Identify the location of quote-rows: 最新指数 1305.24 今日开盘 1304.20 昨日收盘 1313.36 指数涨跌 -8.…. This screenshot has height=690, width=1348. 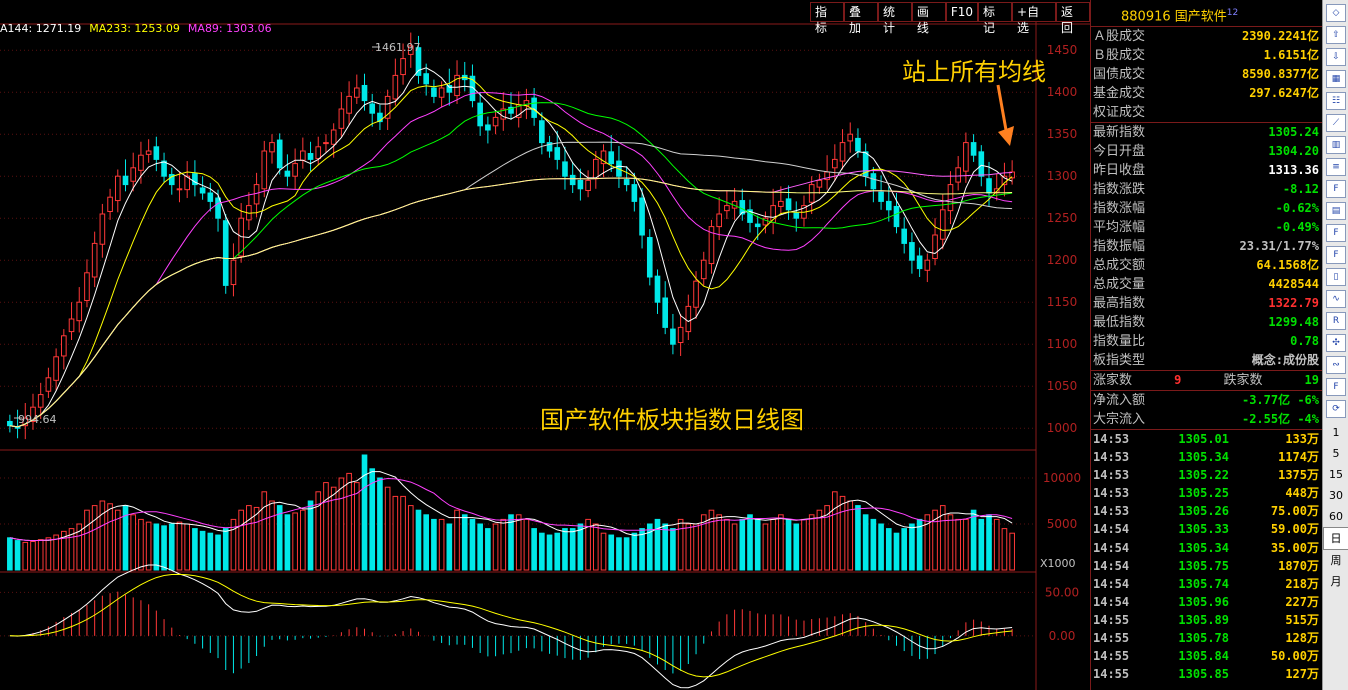
(1207, 246).